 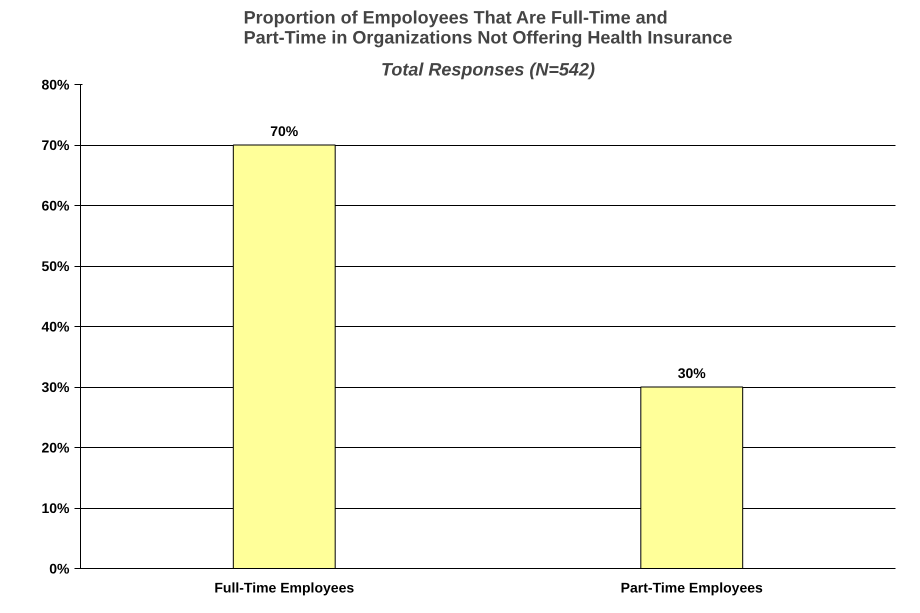 I want to click on y-tick-label: 80%, so click(x=55, y=84).